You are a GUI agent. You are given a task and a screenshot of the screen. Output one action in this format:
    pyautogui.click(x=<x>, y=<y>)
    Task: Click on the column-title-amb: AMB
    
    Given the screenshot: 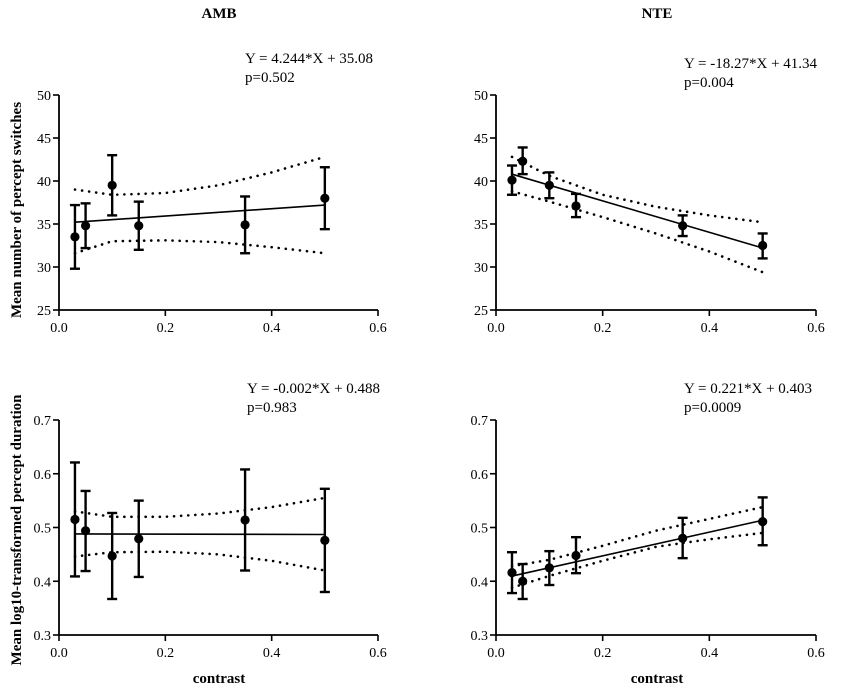 What is the action you would take?
    pyautogui.click(x=219, y=14)
    